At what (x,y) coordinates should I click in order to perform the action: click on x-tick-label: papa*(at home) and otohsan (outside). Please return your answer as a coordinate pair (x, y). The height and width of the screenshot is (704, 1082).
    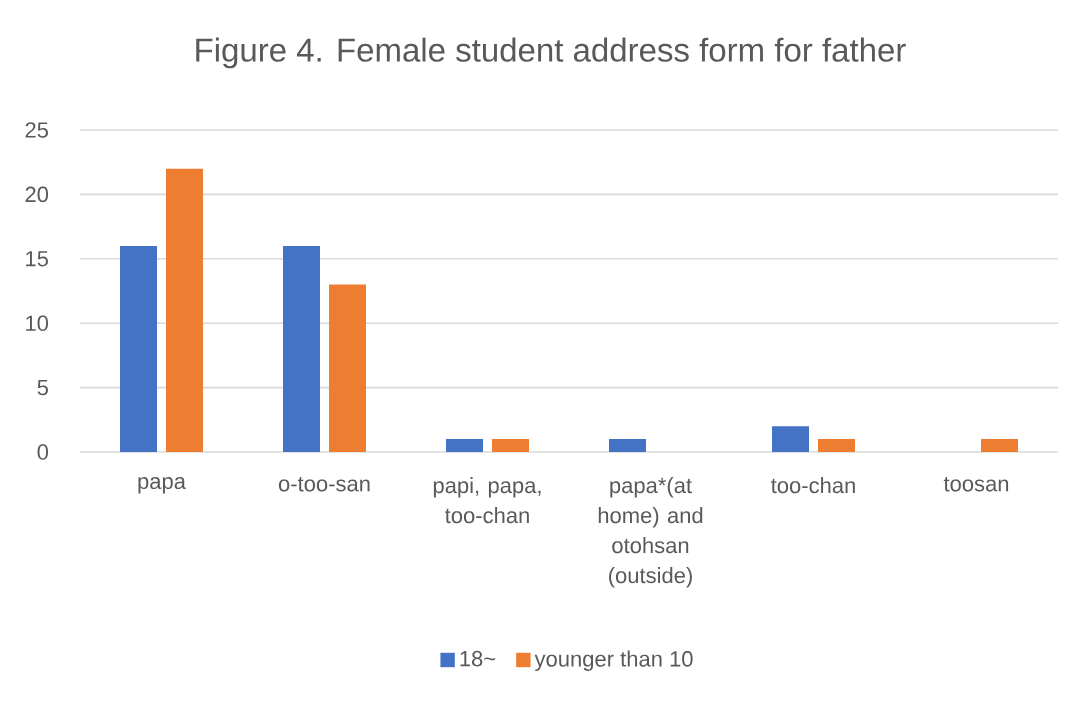
    Looking at the image, I should click on (650, 532).